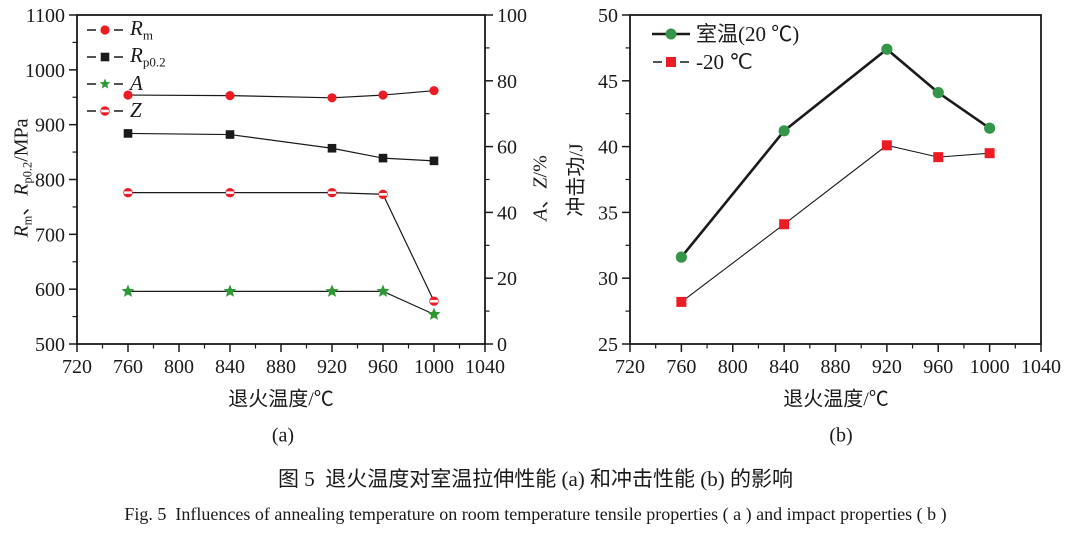 This screenshot has width=1071, height=544. Describe the element at coordinates (507, 82) in the screenshot. I see `y-right-tick-label: 80` at that location.